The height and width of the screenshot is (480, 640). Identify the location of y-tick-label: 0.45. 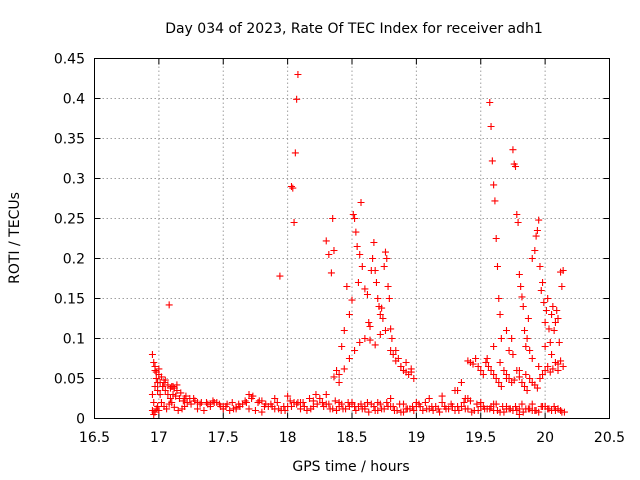
(69, 60).